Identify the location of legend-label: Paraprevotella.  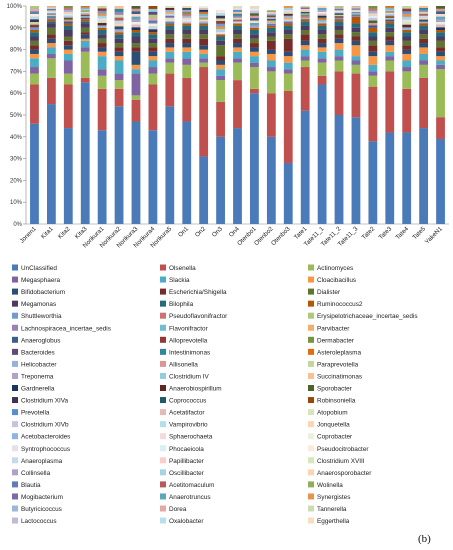
(338, 364).